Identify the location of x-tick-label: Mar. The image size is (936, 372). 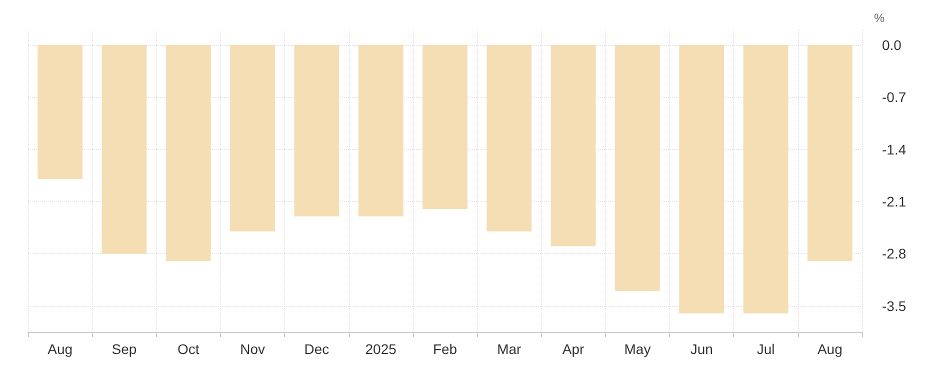
(509, 349).